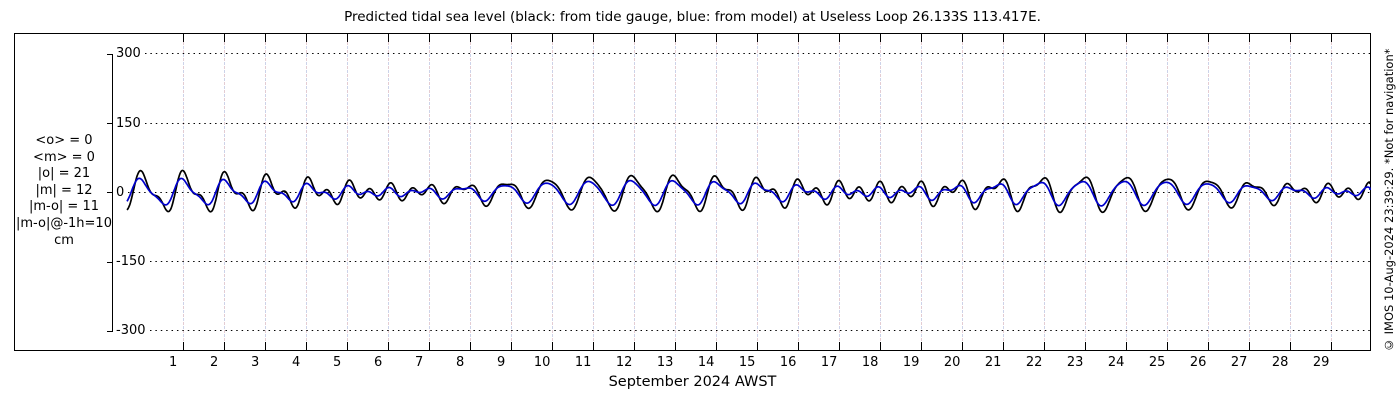 Image resolution: width=1400 pixels, height=400 pixels. What do you see at coordinates (64, 140) in the screenshot?
I see `stat-mean-obs: <o> = 0` at bounding box center [64, 140].